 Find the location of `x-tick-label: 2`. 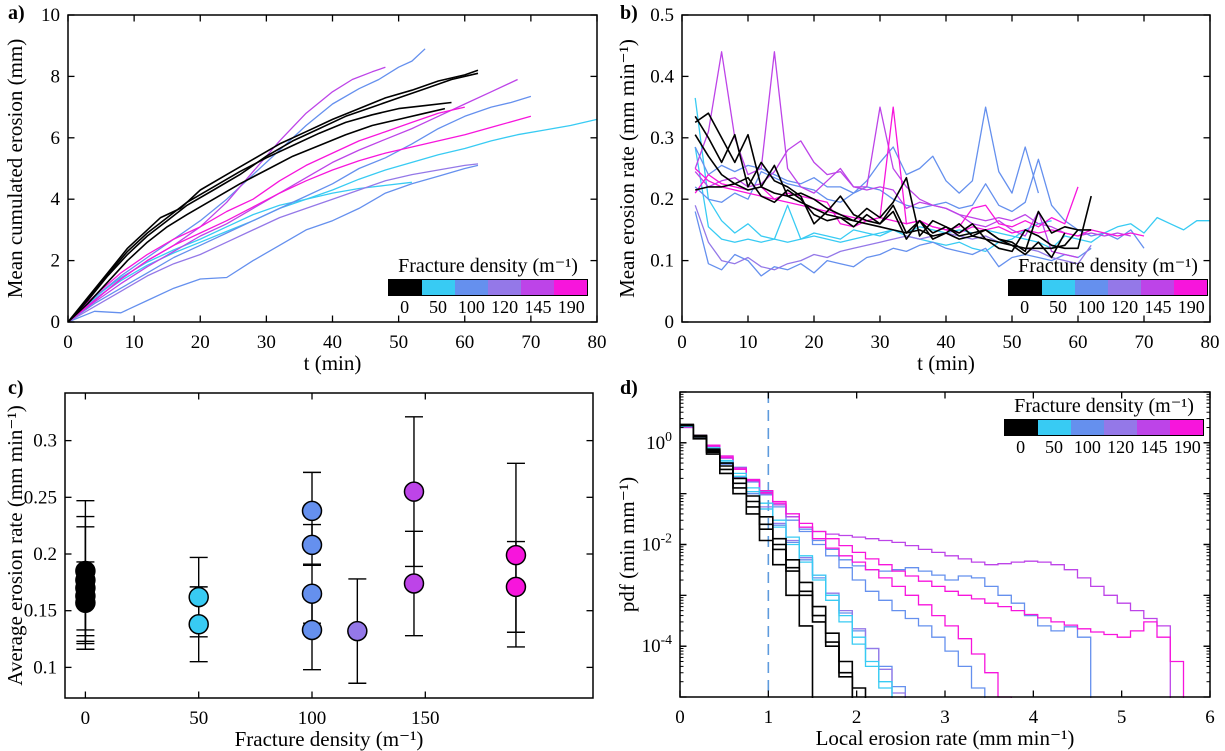

x-tick-label: 2 is located at coordinates (857, 717).